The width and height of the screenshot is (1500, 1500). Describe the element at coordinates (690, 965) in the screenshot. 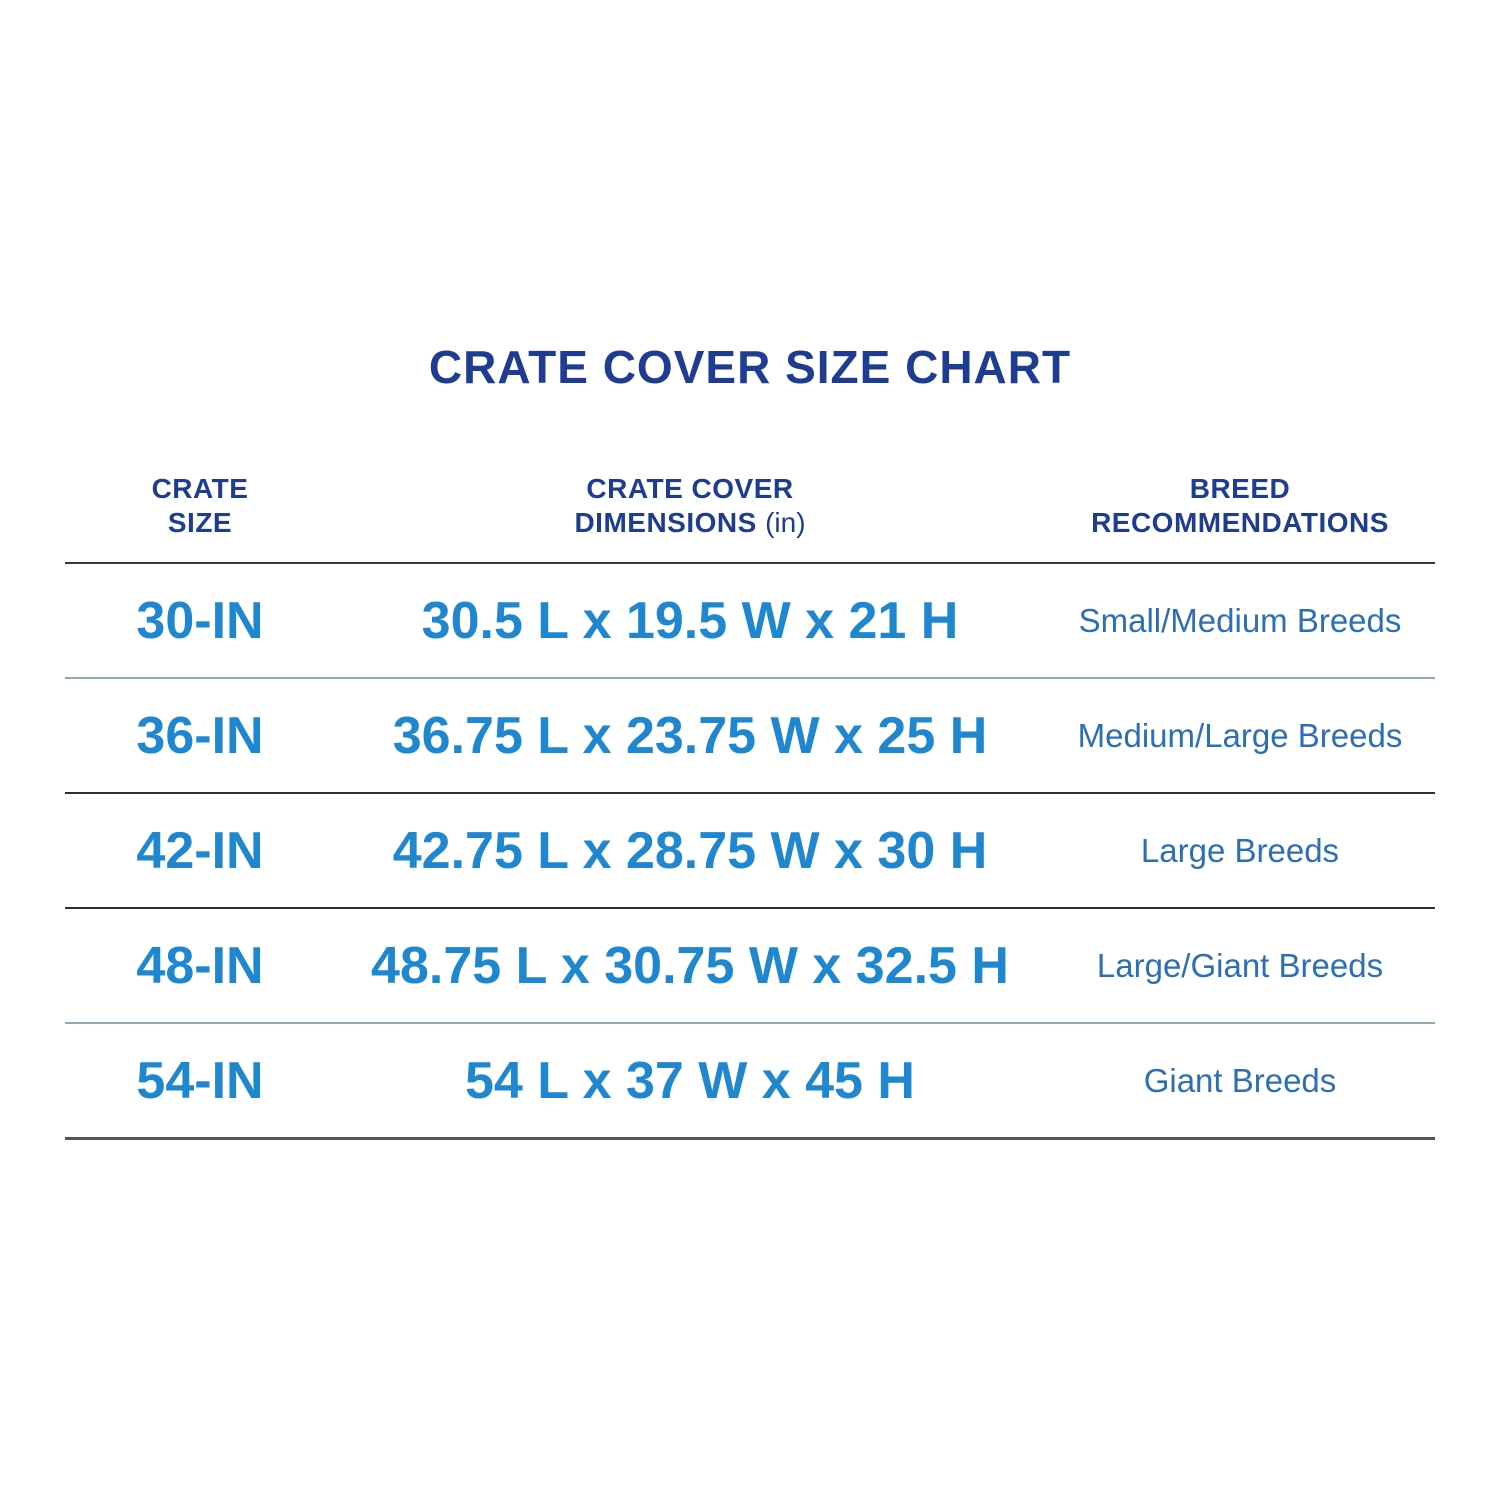

I see `dimensions-value: 48.75 L x 30.75 W x 32.5 H` at that location.